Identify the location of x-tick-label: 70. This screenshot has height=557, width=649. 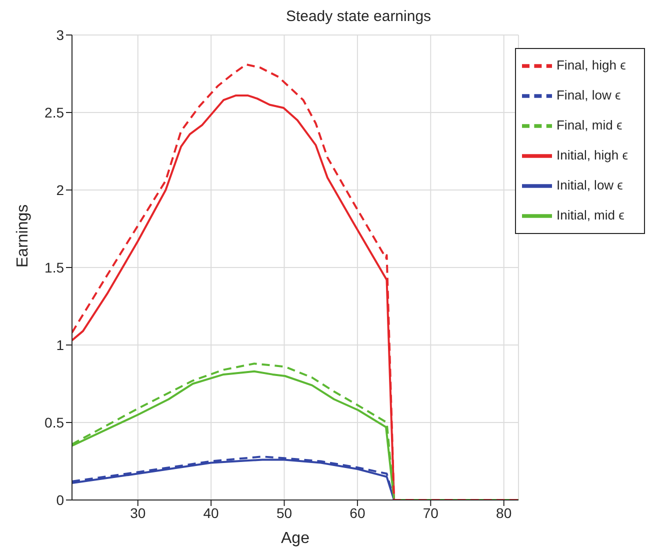
(430, 512).